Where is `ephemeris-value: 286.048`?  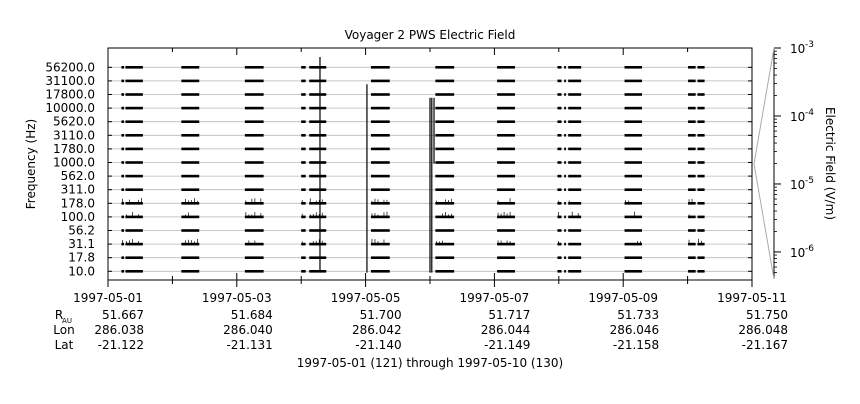
ephemeris-value: 286.048 is located at coordinates (763, 330).